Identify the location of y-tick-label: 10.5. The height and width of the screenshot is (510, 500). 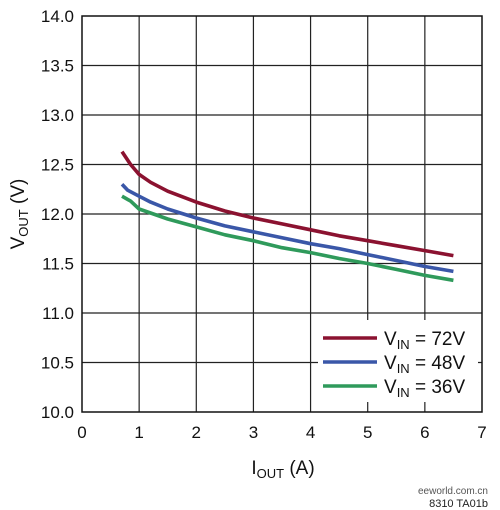
(57, 363).